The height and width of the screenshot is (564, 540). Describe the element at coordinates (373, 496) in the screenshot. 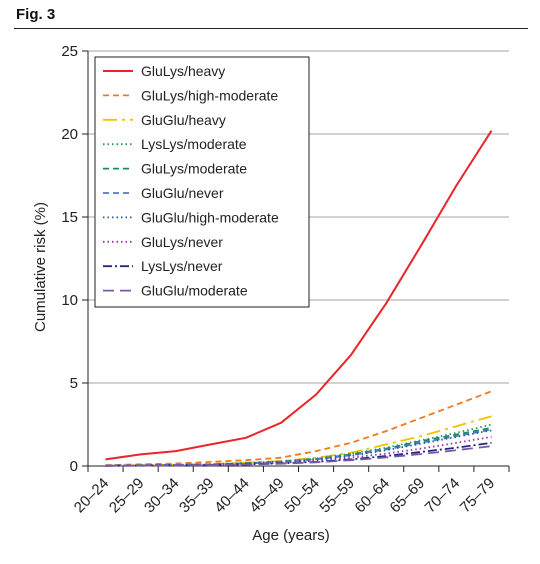

I see `x-tick-label: 60–64` at that location.